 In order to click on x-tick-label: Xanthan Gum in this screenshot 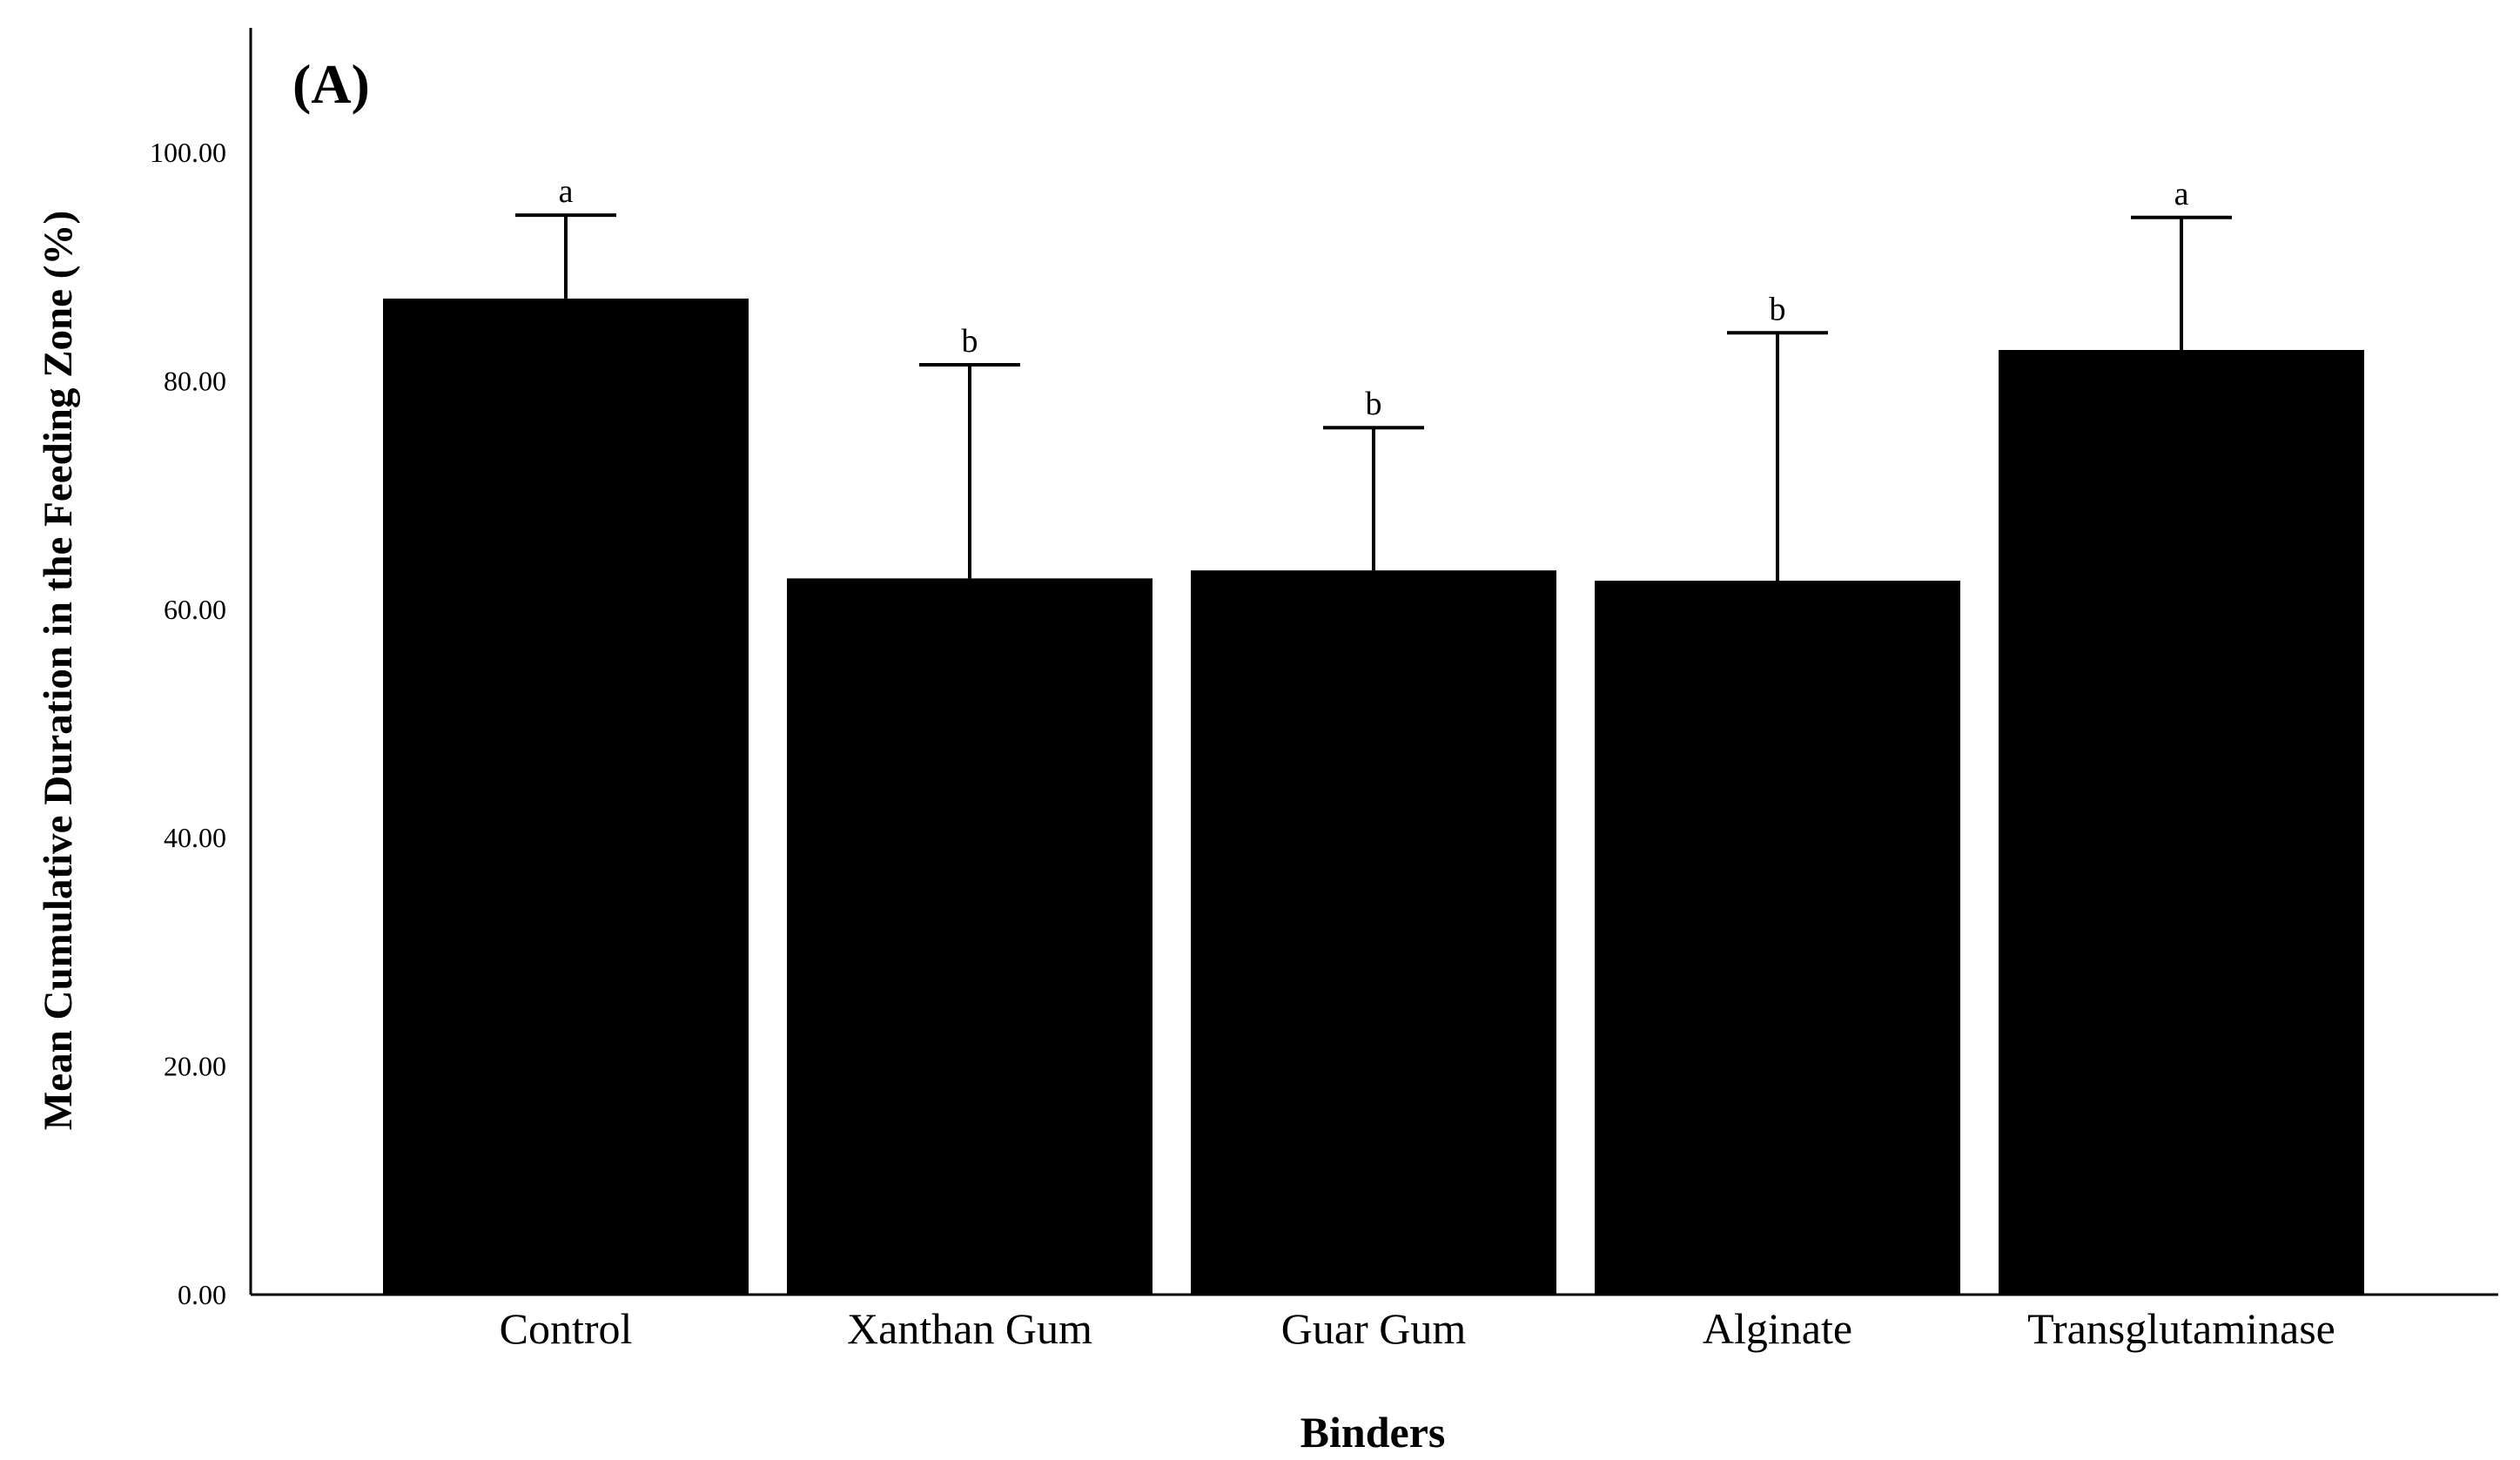, I will do `click(969, 1329)`.